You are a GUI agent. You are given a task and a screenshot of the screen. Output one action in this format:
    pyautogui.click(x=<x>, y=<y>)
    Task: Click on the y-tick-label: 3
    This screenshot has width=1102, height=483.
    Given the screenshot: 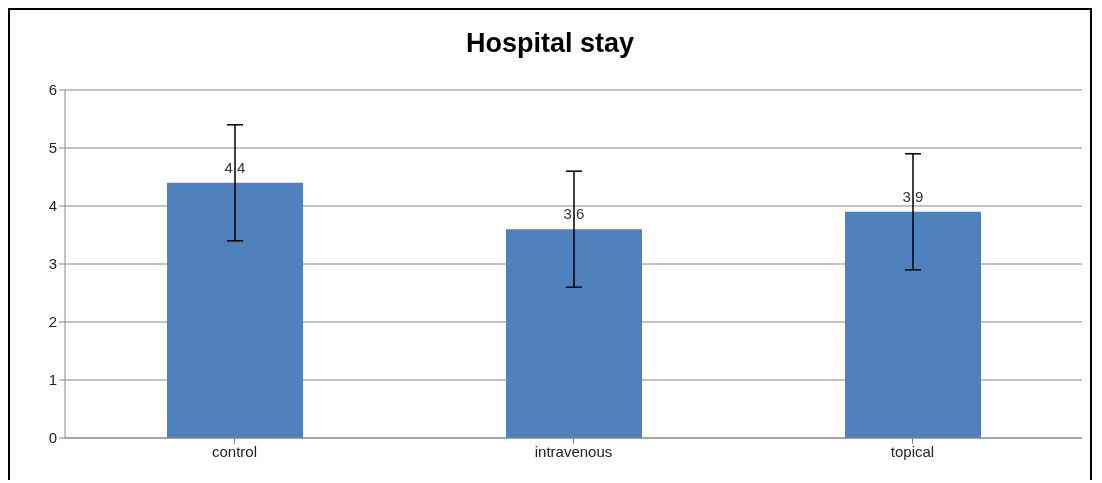 What is the action you would take?
    pyautogui.click(x=52, y=264)
    